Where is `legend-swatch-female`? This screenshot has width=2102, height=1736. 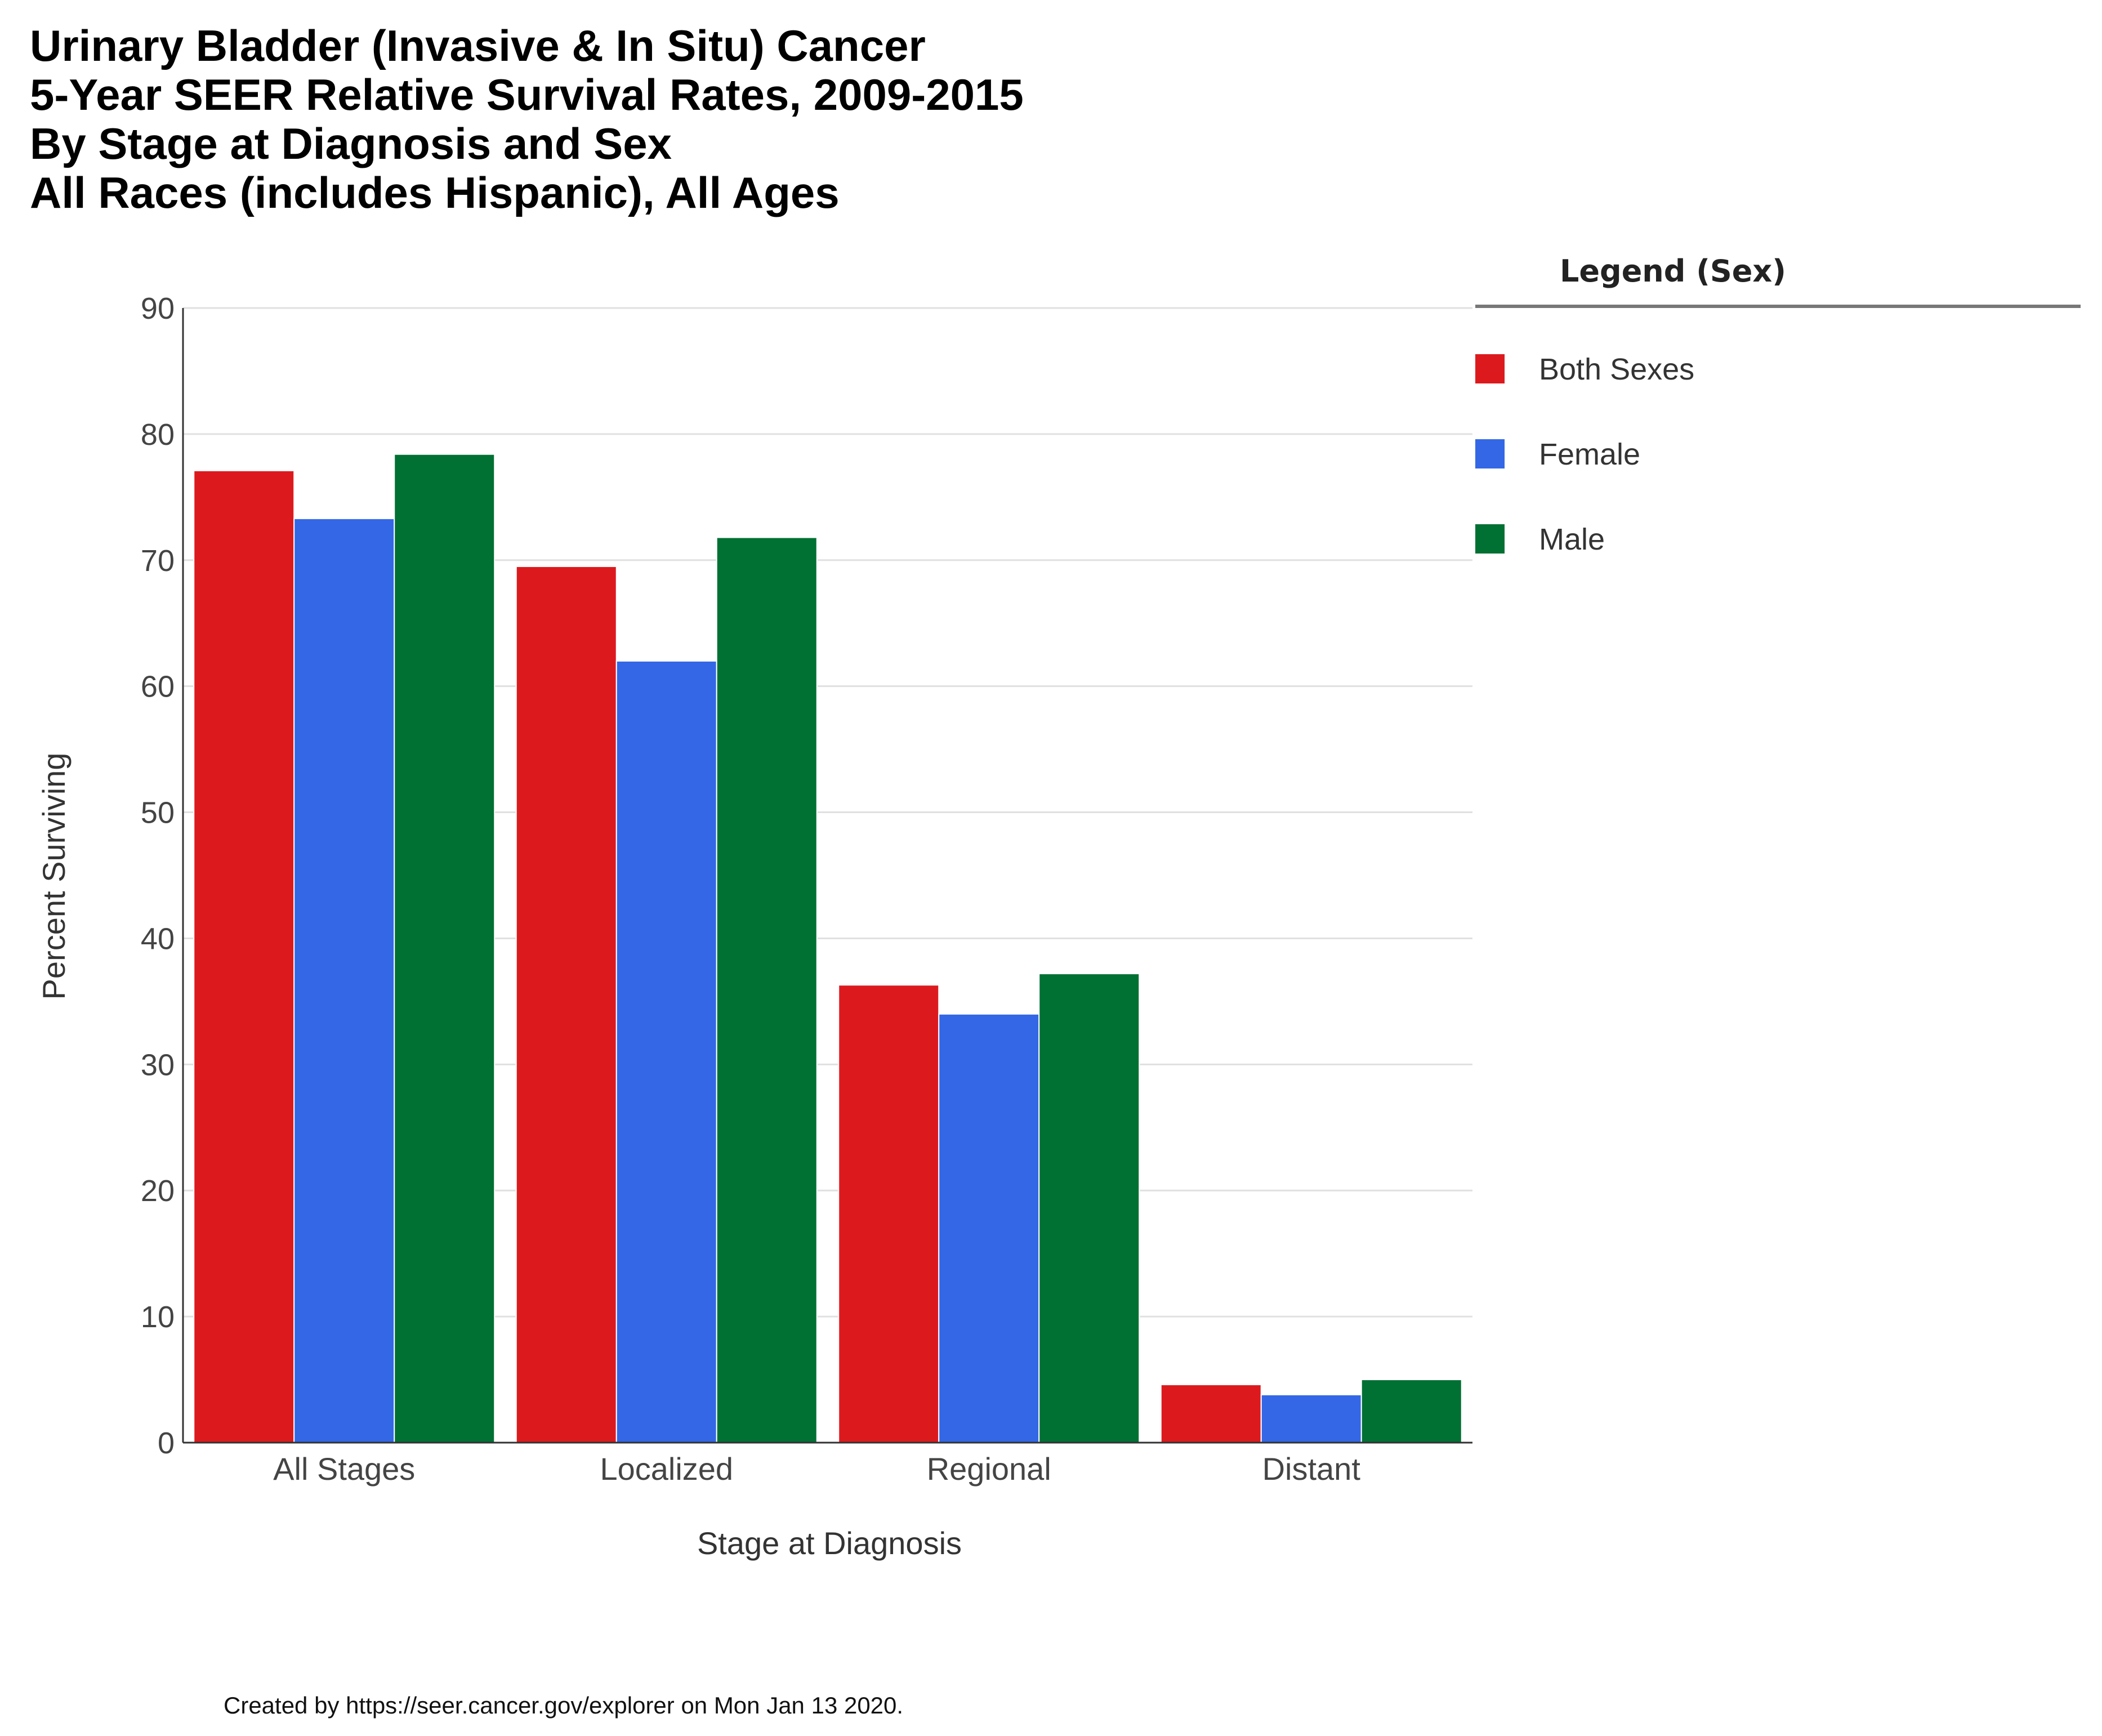 legend-swatch-female is located at coordinates (1490, 454).